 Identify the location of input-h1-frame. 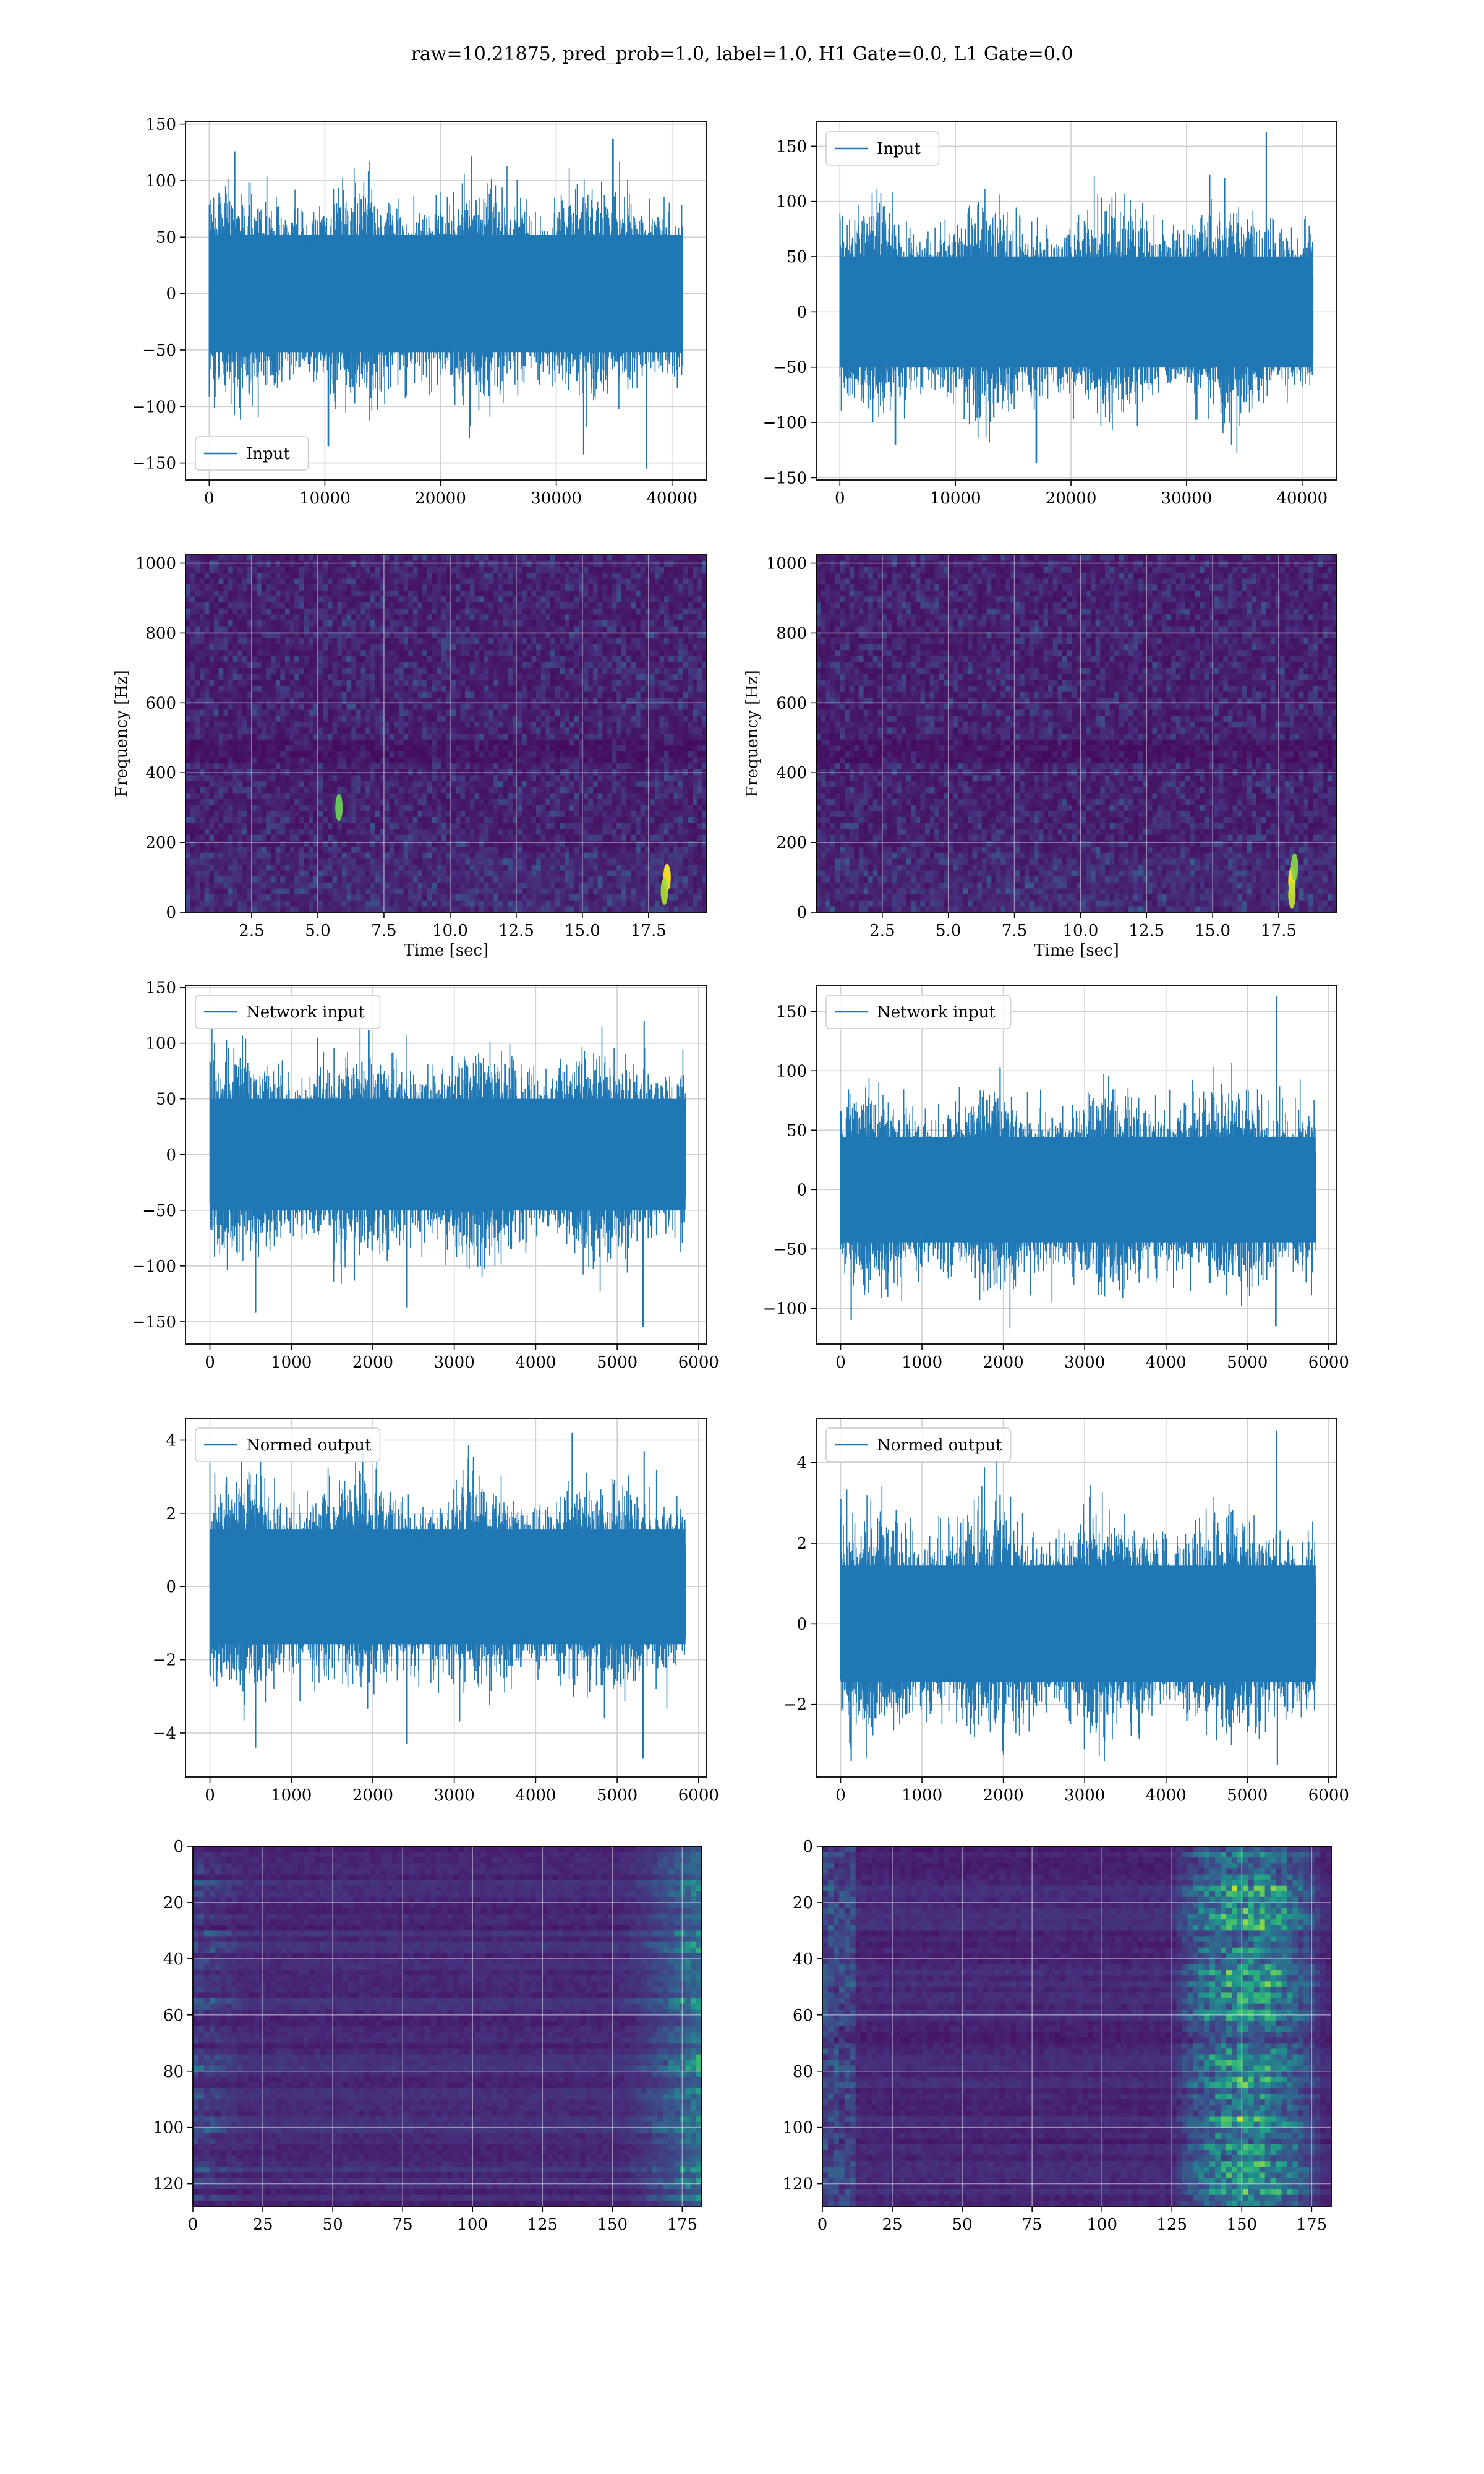
(446, 301).